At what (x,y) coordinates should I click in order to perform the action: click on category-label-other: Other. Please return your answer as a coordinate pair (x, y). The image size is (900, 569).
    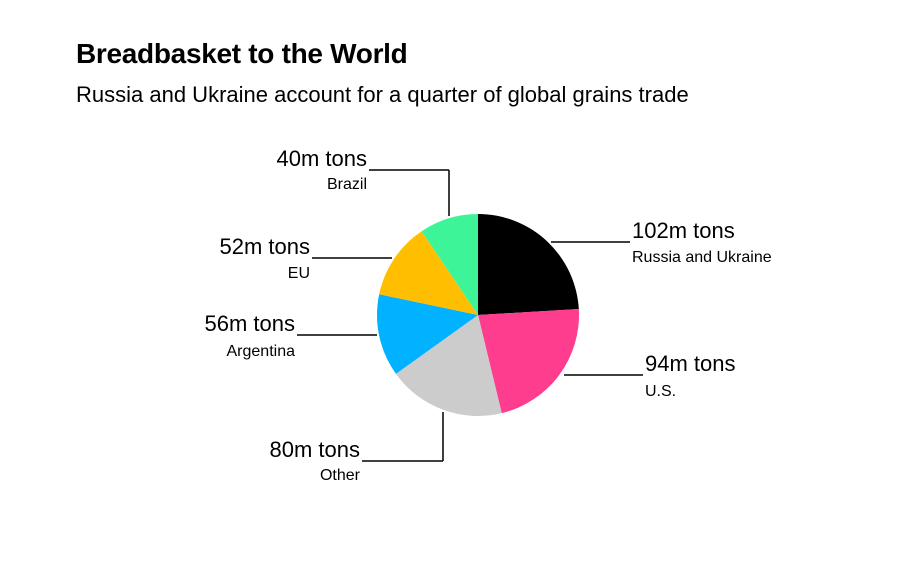
    Looking at the image, I should click on (340, 475).